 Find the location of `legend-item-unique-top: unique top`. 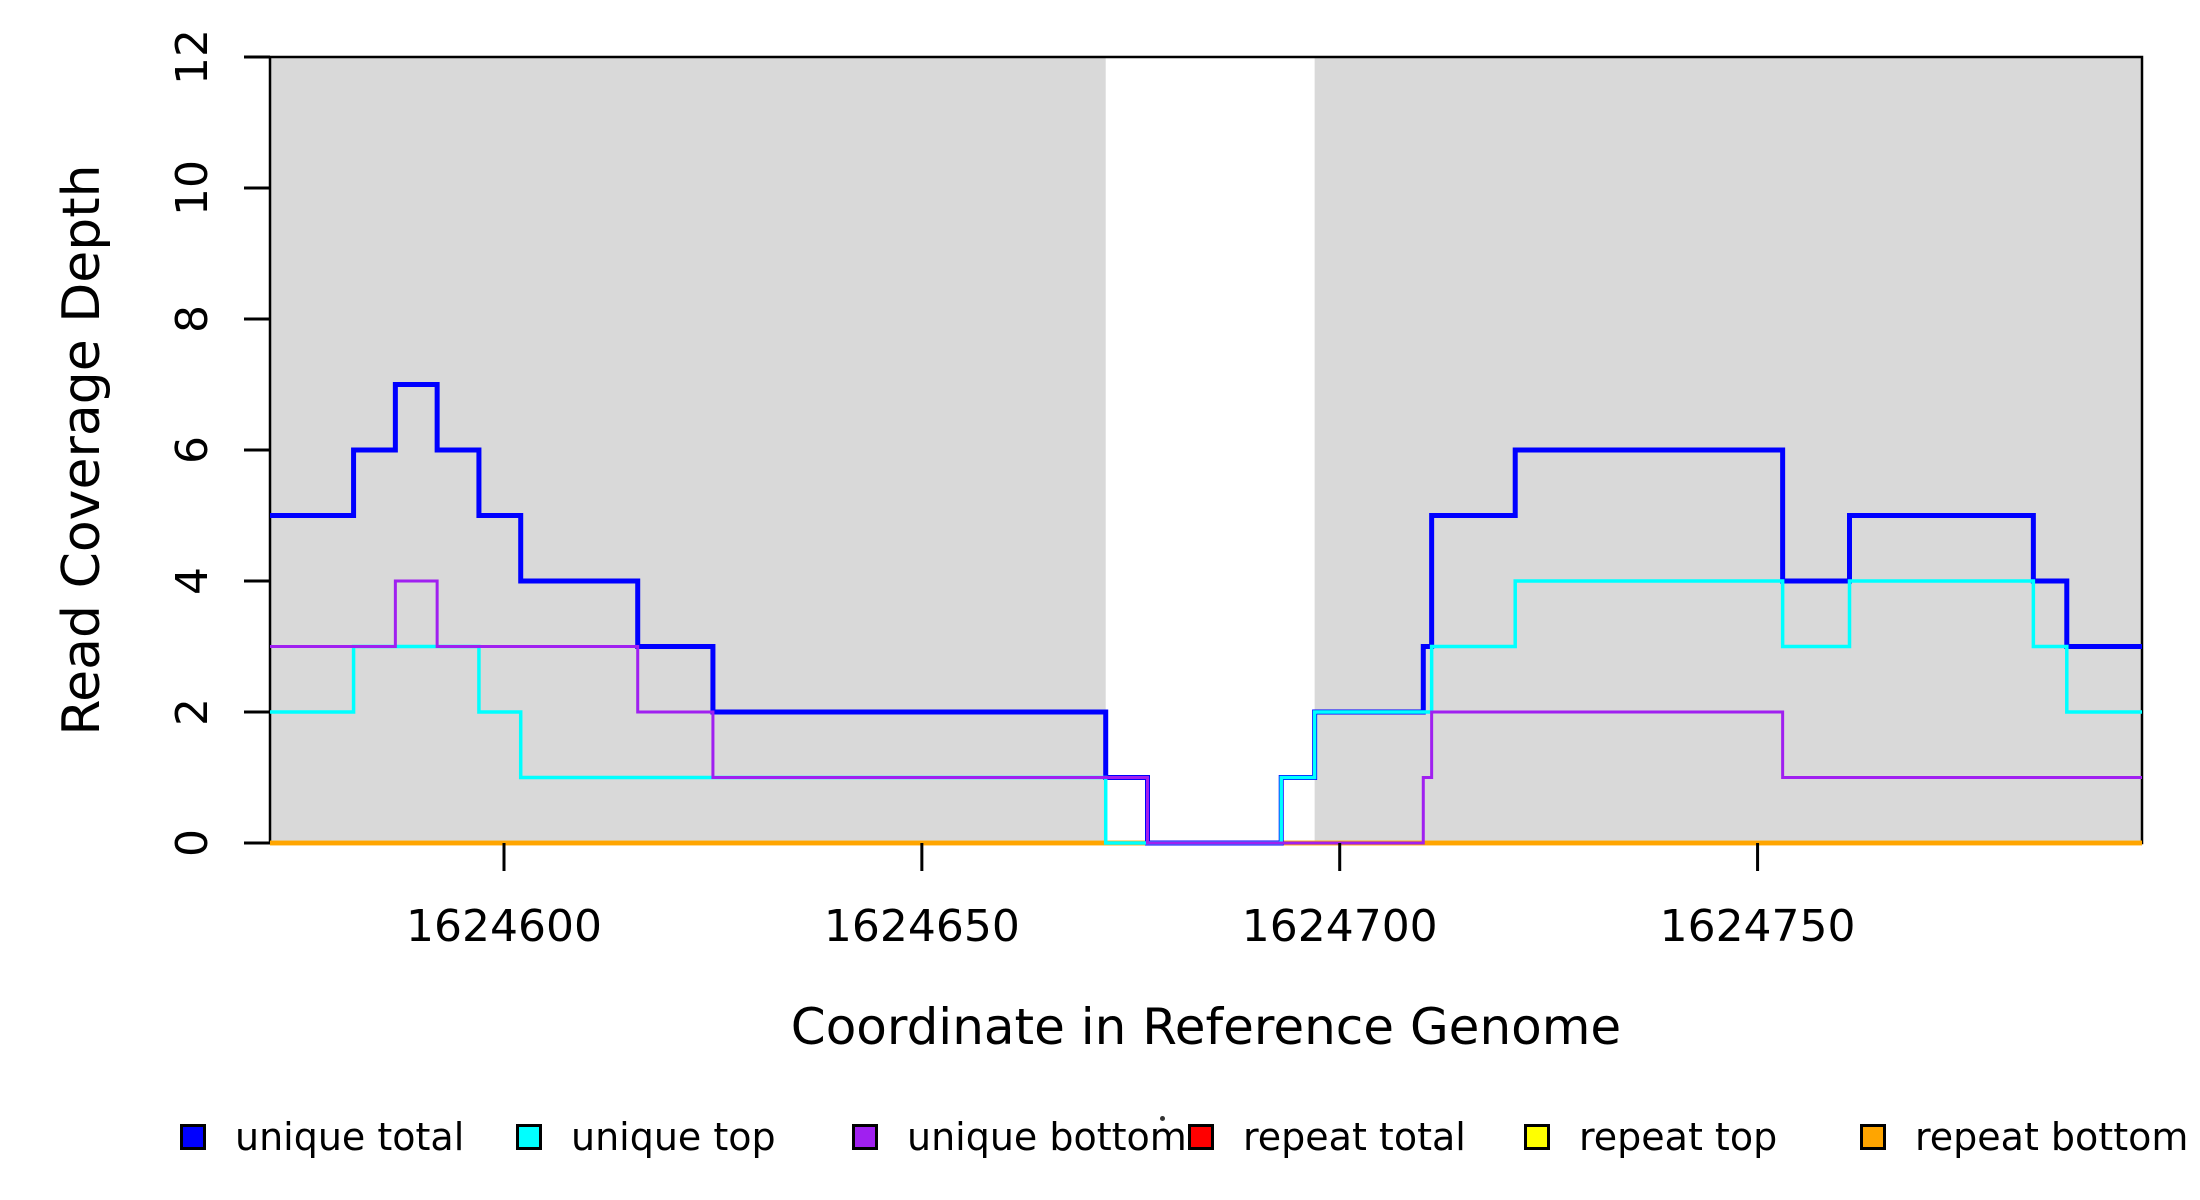

legend-item-unique-top: unique top is located at coordinates (646, 1137).